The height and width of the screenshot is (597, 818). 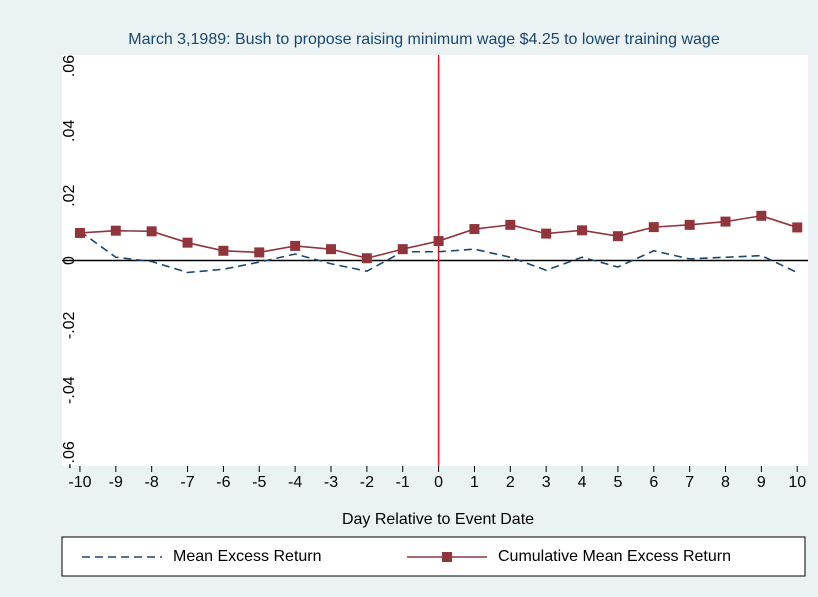 What do you see at coordinates (689, 482) in the screenshot?
I see `x-tick-label: 7` at bounding box center [689, 482].